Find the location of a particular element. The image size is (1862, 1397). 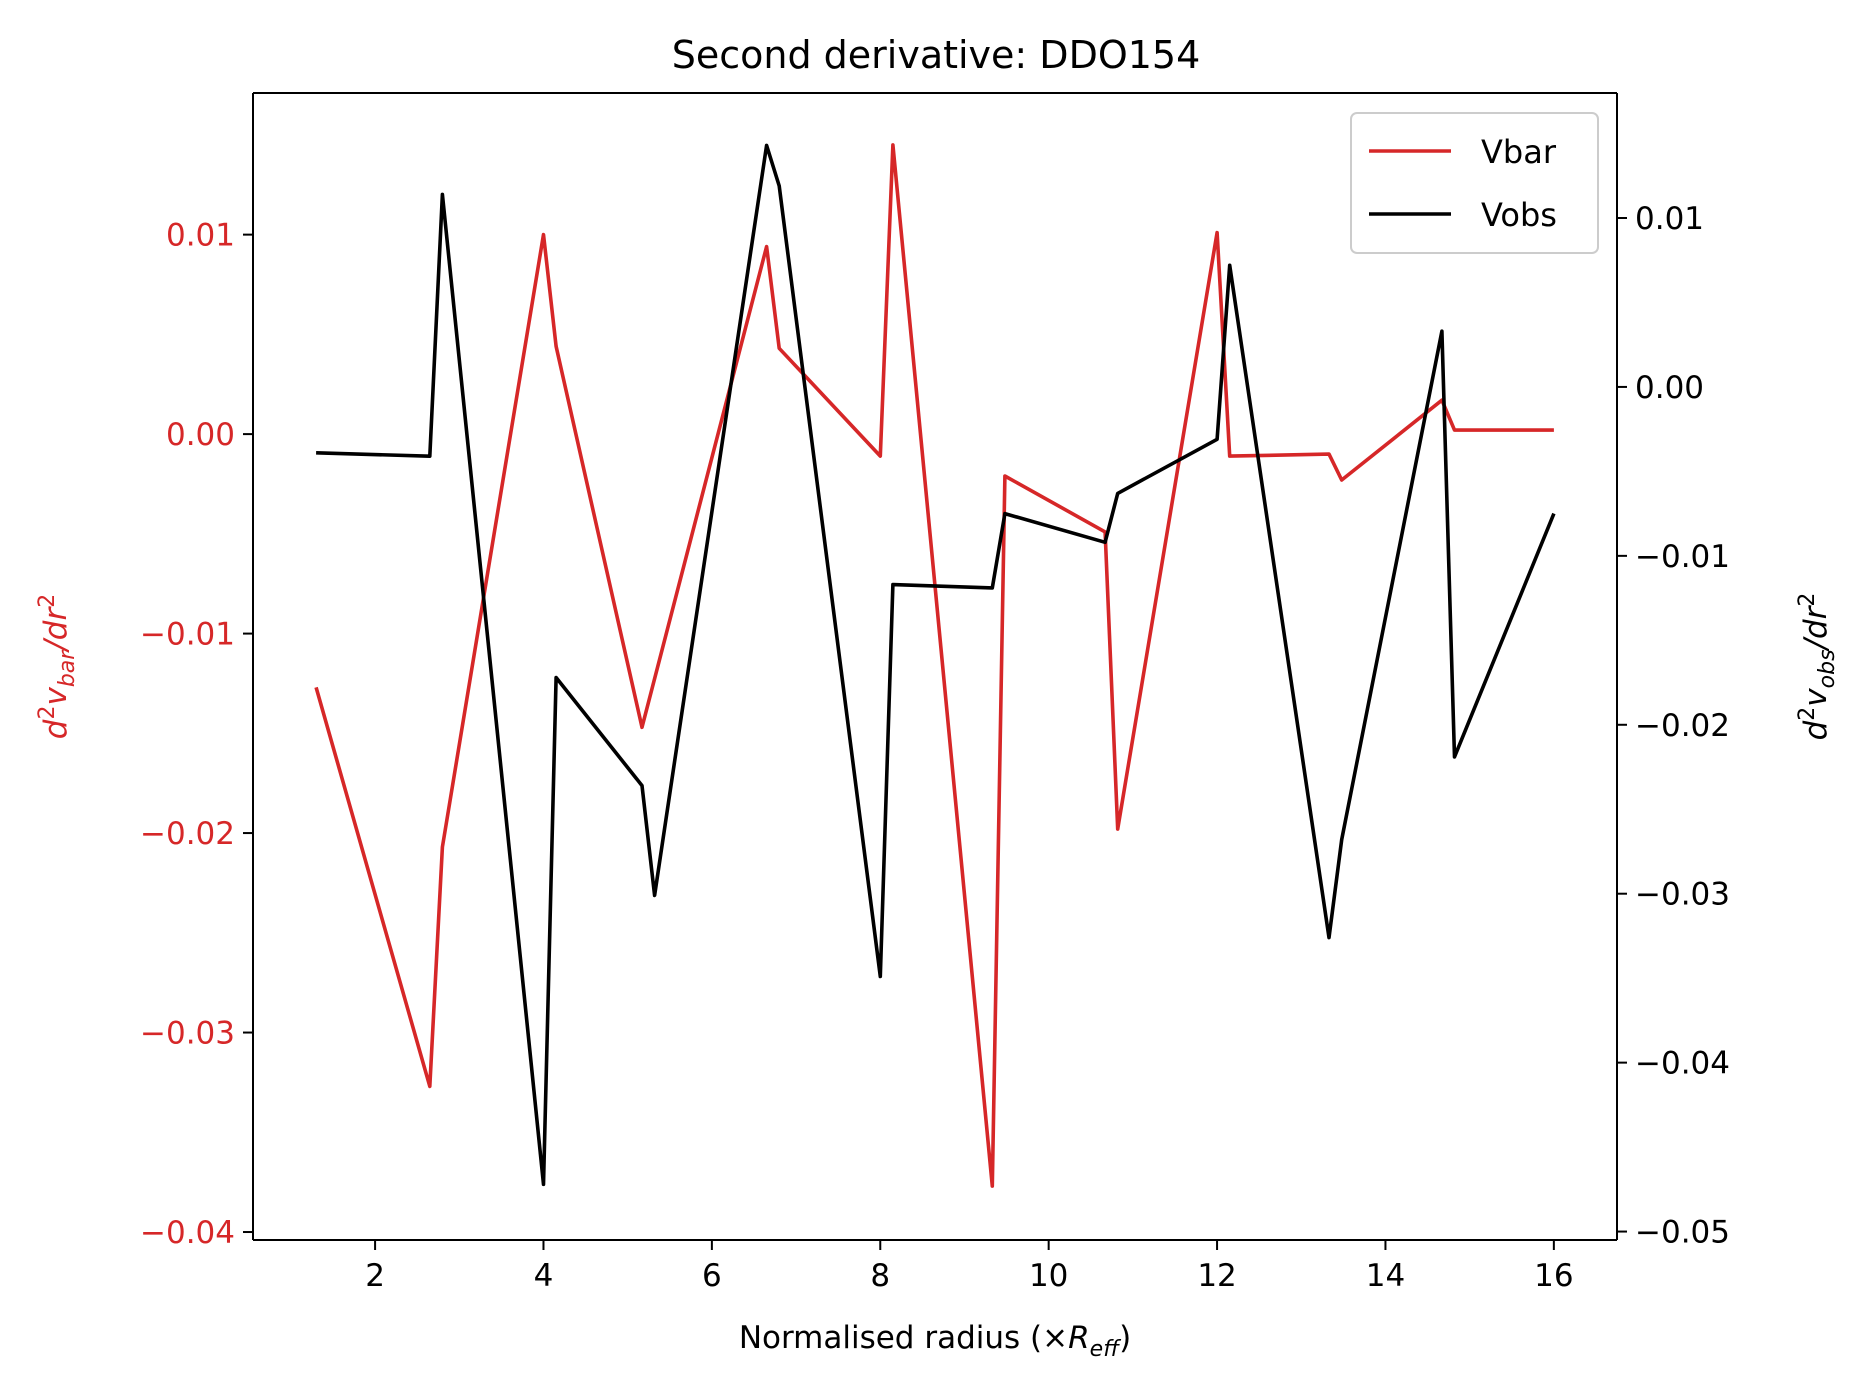

x-tick-label: 16 is located at coordinates (1553, 1276).